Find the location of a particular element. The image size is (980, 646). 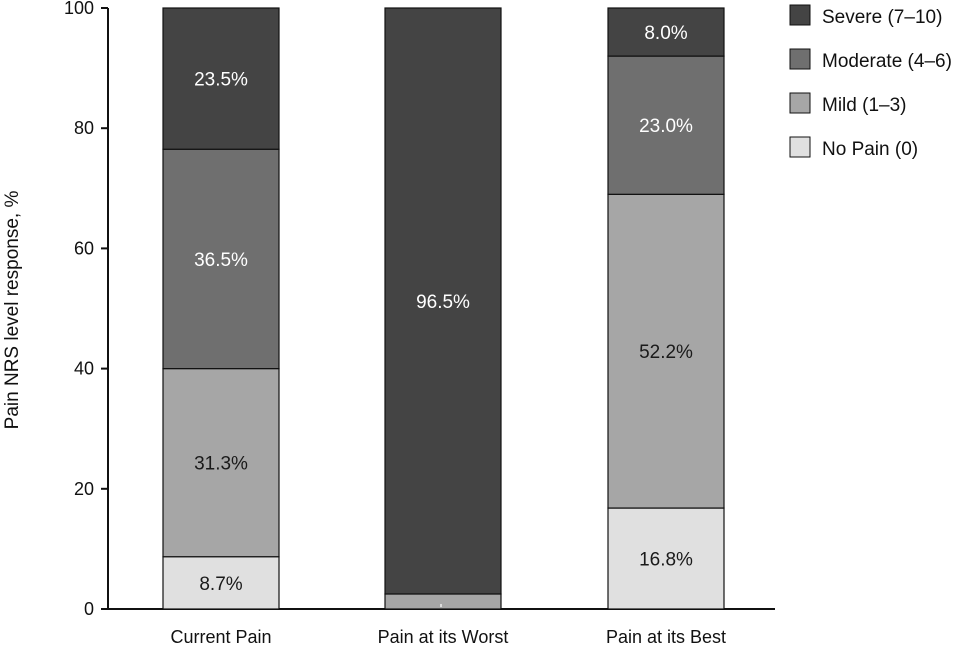

y-tick-label: 40 is located at coordinates (84, 369).